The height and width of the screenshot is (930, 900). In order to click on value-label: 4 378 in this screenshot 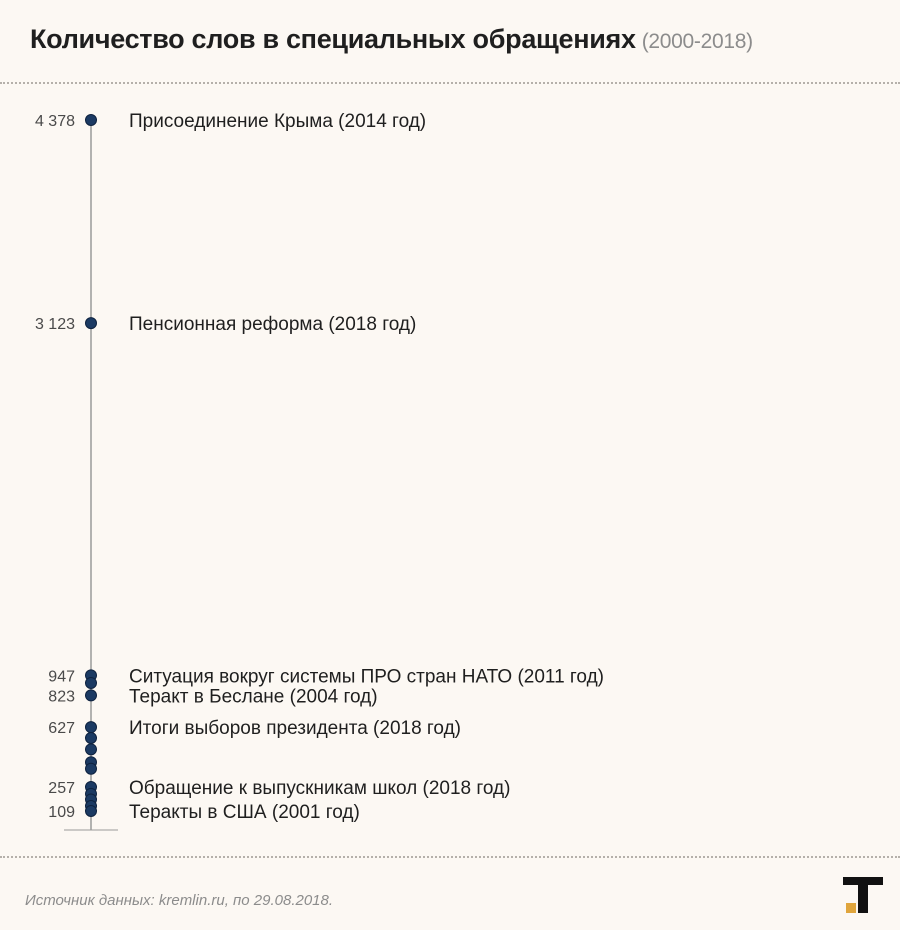, I will do `click(55, 121)`.